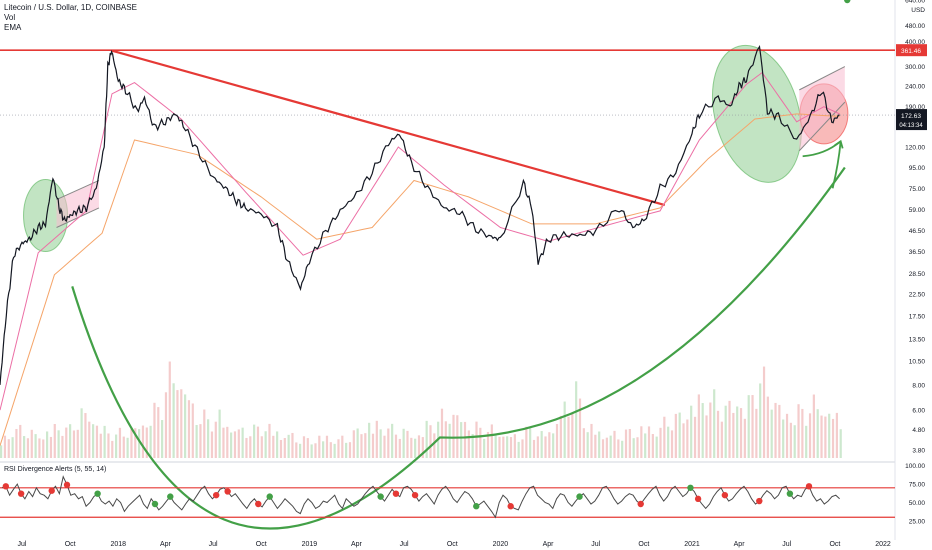 The image size is (932, 550). What do you see at coordinates (917, 168) in the screenshot?
I see `y-tick-label: 95.00` at bounding box center [917, 168].